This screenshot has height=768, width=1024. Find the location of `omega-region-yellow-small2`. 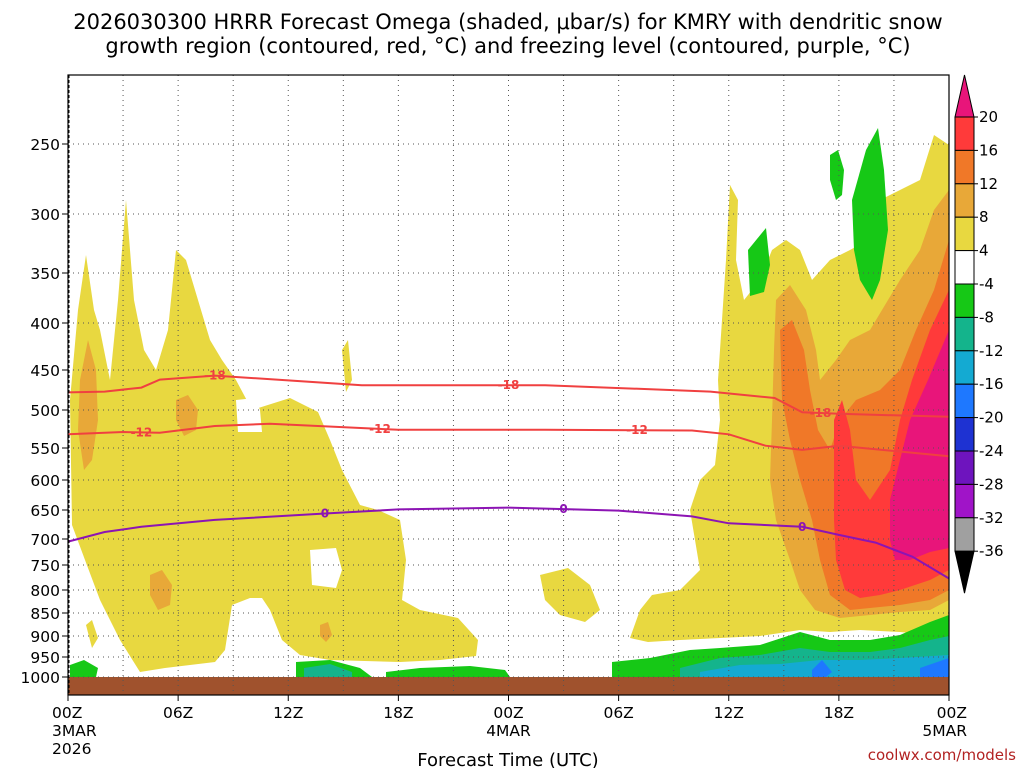

omega-region-yellow-small2 is located at coordinates (92, 634).